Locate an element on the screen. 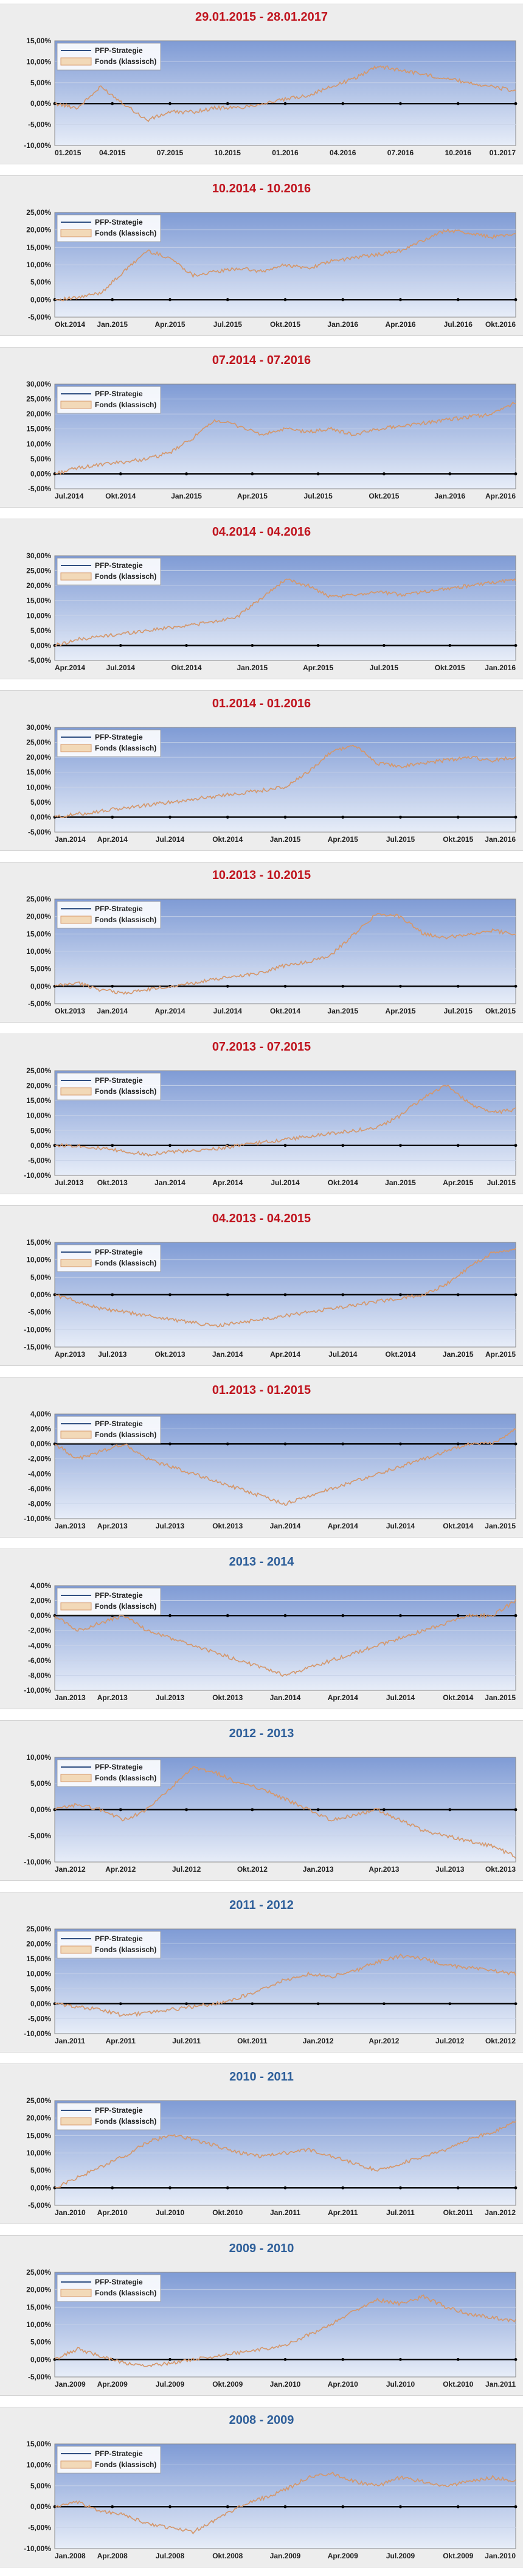  y-tick-label: -10,00% is located at coordinates (38, 1862).